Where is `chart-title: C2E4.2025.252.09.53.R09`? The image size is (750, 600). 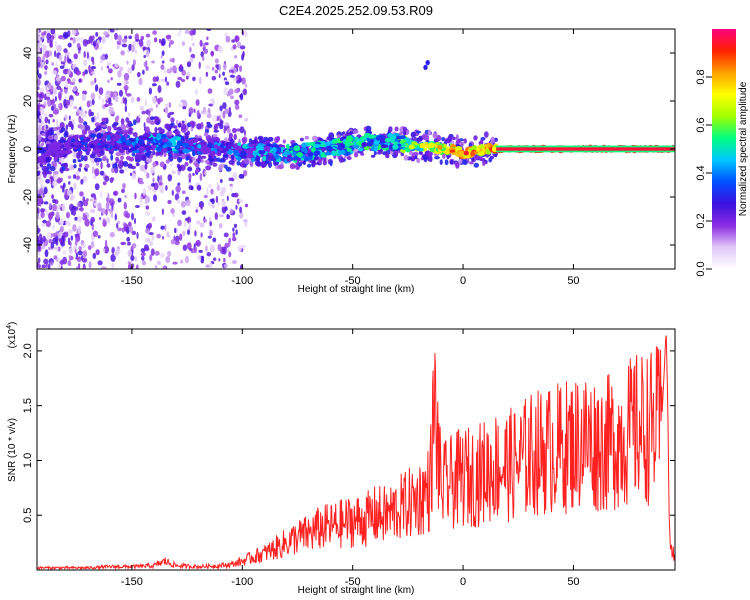
chart-title: C2E4.2025.252.09.53.R09 is located at coordinates (356, 10).